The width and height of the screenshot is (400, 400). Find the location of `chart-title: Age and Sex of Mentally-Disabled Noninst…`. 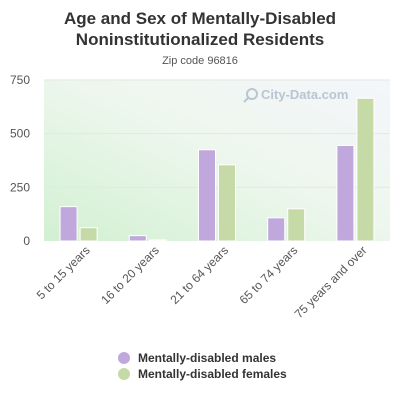

chart-title: Age and Sex of Mentally-Disabled Noninst… is located at coordinates (200, 29).